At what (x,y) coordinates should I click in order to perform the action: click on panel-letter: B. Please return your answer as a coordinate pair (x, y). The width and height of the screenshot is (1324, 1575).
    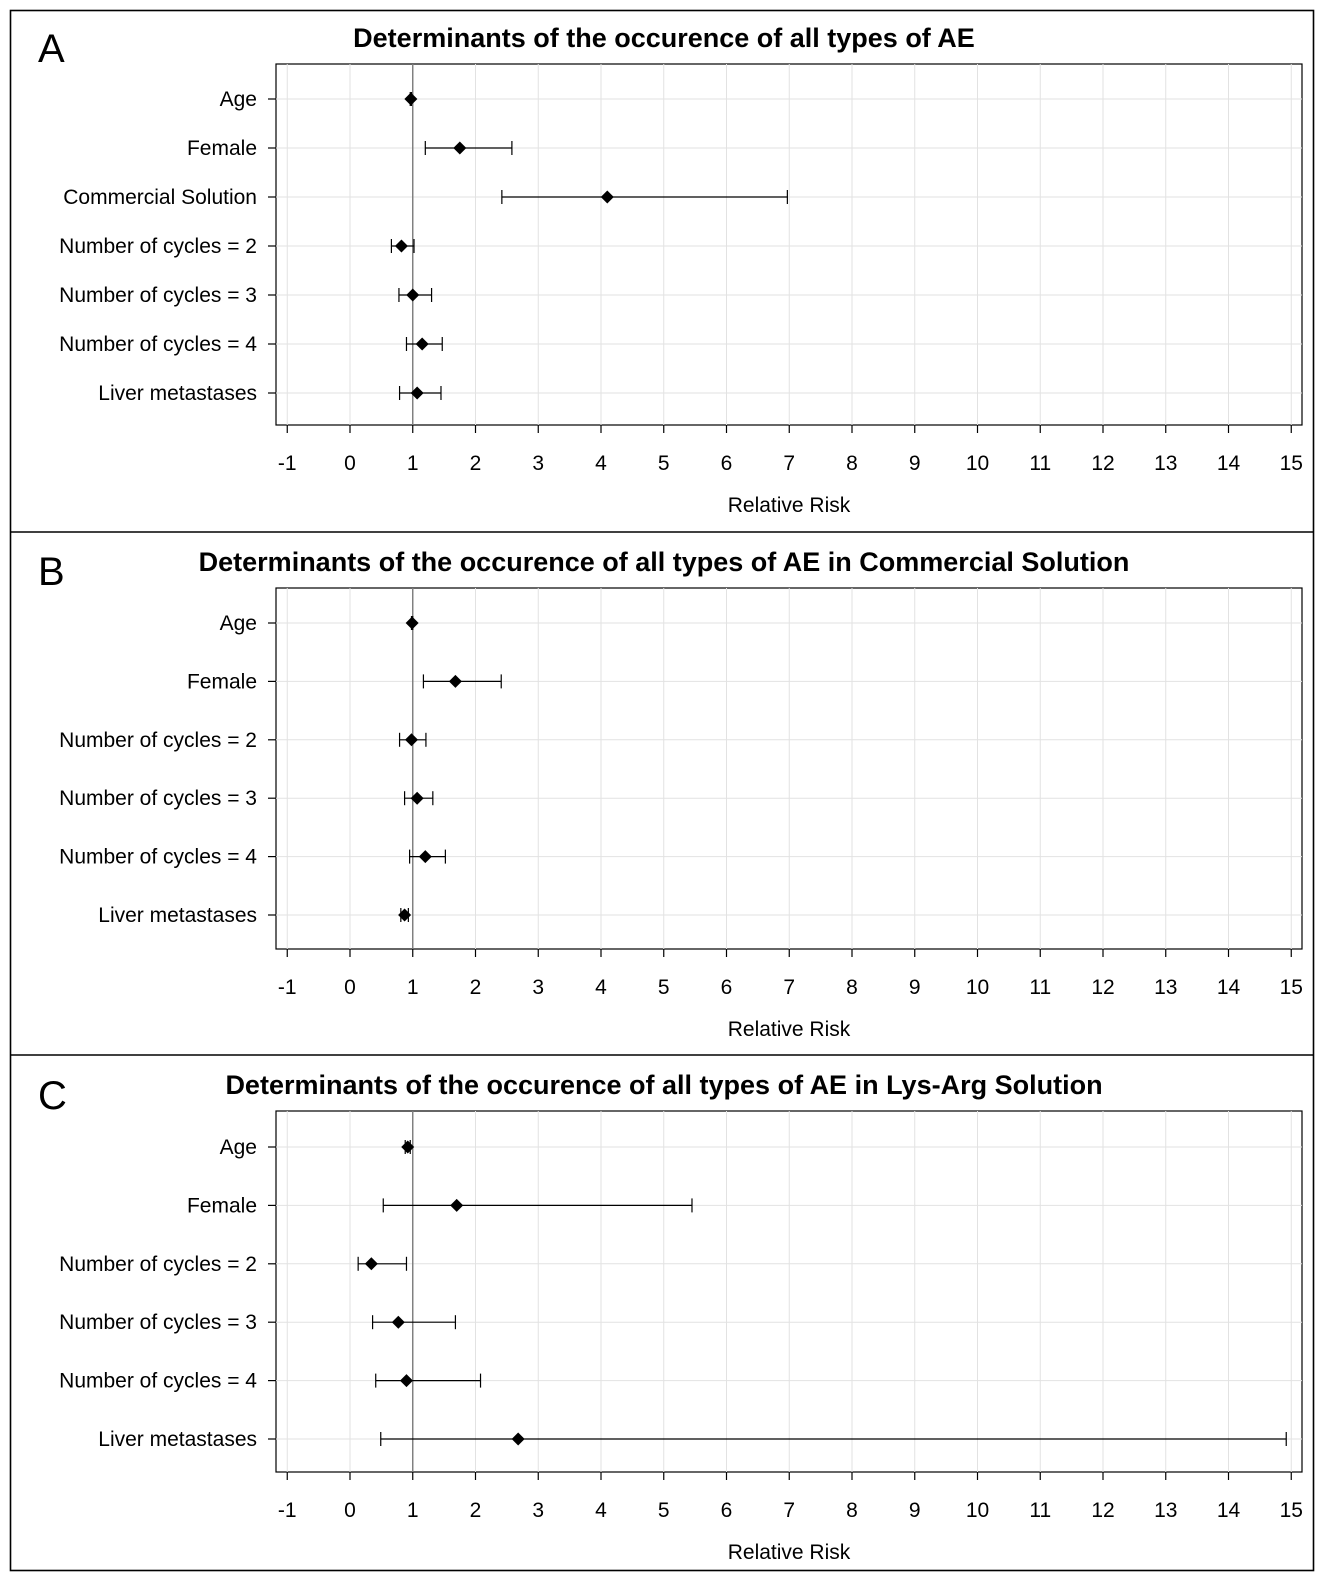
    Looking at the image, I should click on (51, 572).